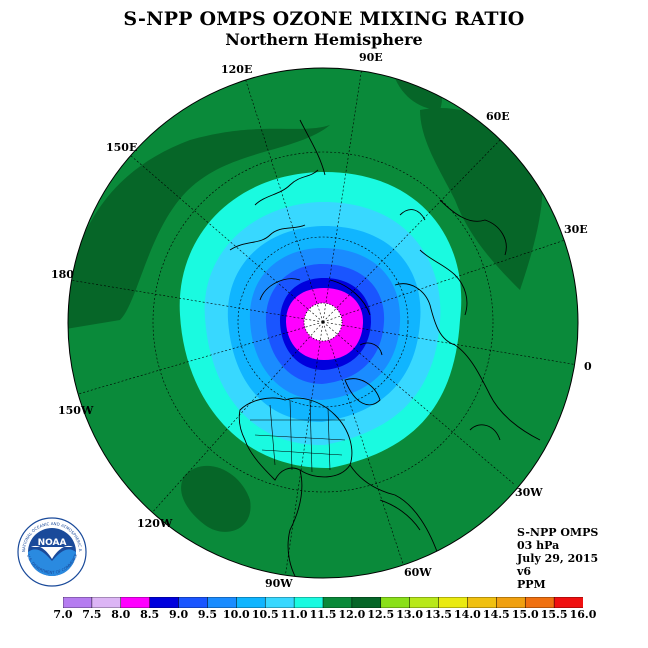  Describe the element at coordinates (498, 116) in the screenshot. I see `lon-label-60e: 60E` at that location.